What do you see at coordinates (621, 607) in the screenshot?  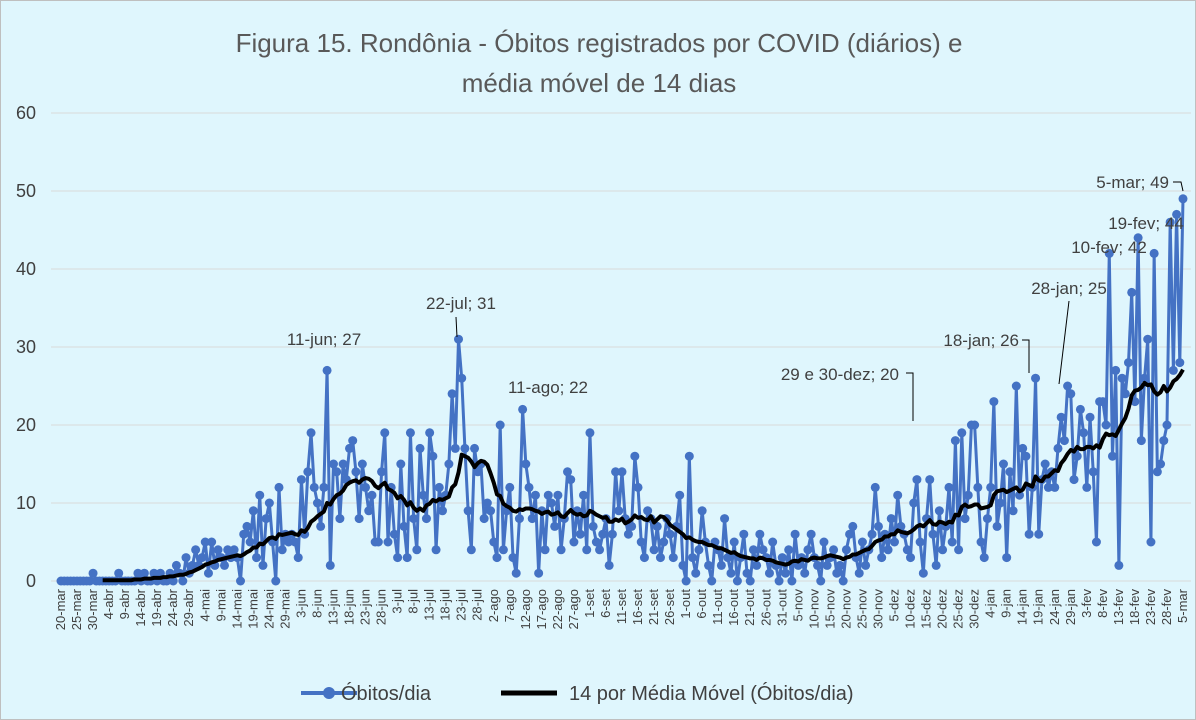 I see `x-tick-label: 11-set` at bounding box center [621, 607].